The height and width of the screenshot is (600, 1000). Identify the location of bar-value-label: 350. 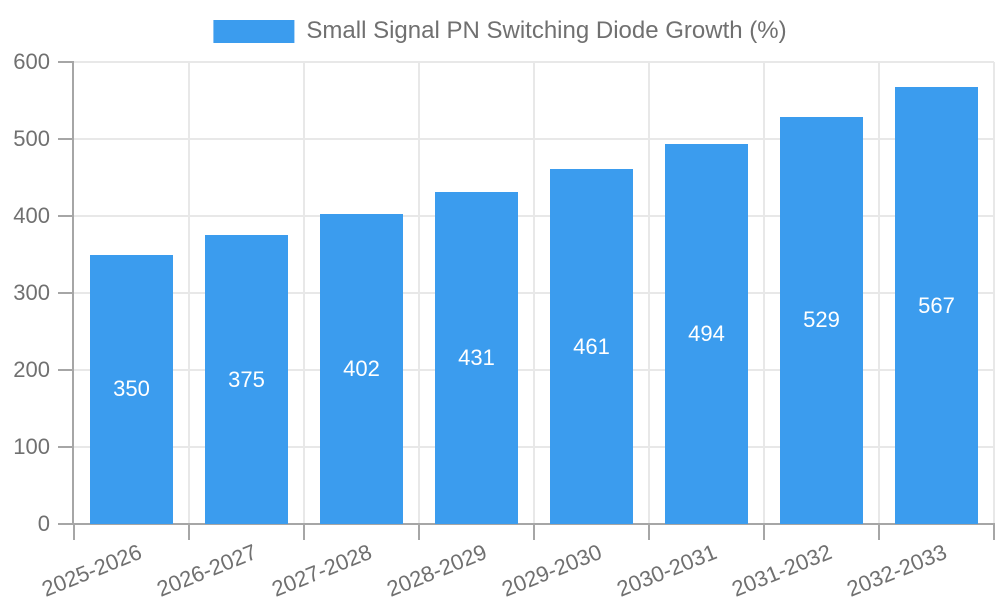
(131, 389).